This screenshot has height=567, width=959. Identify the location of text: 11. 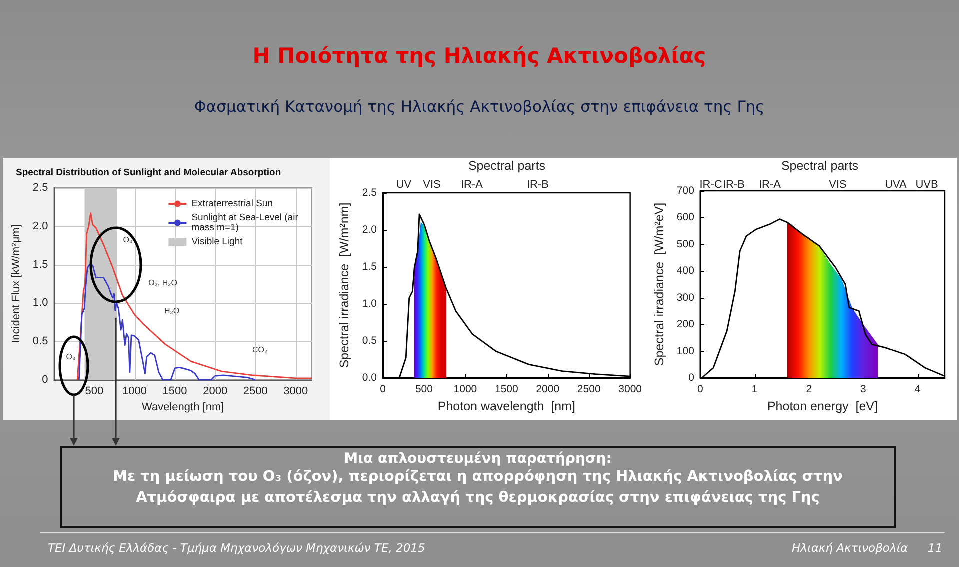
(935, 548).